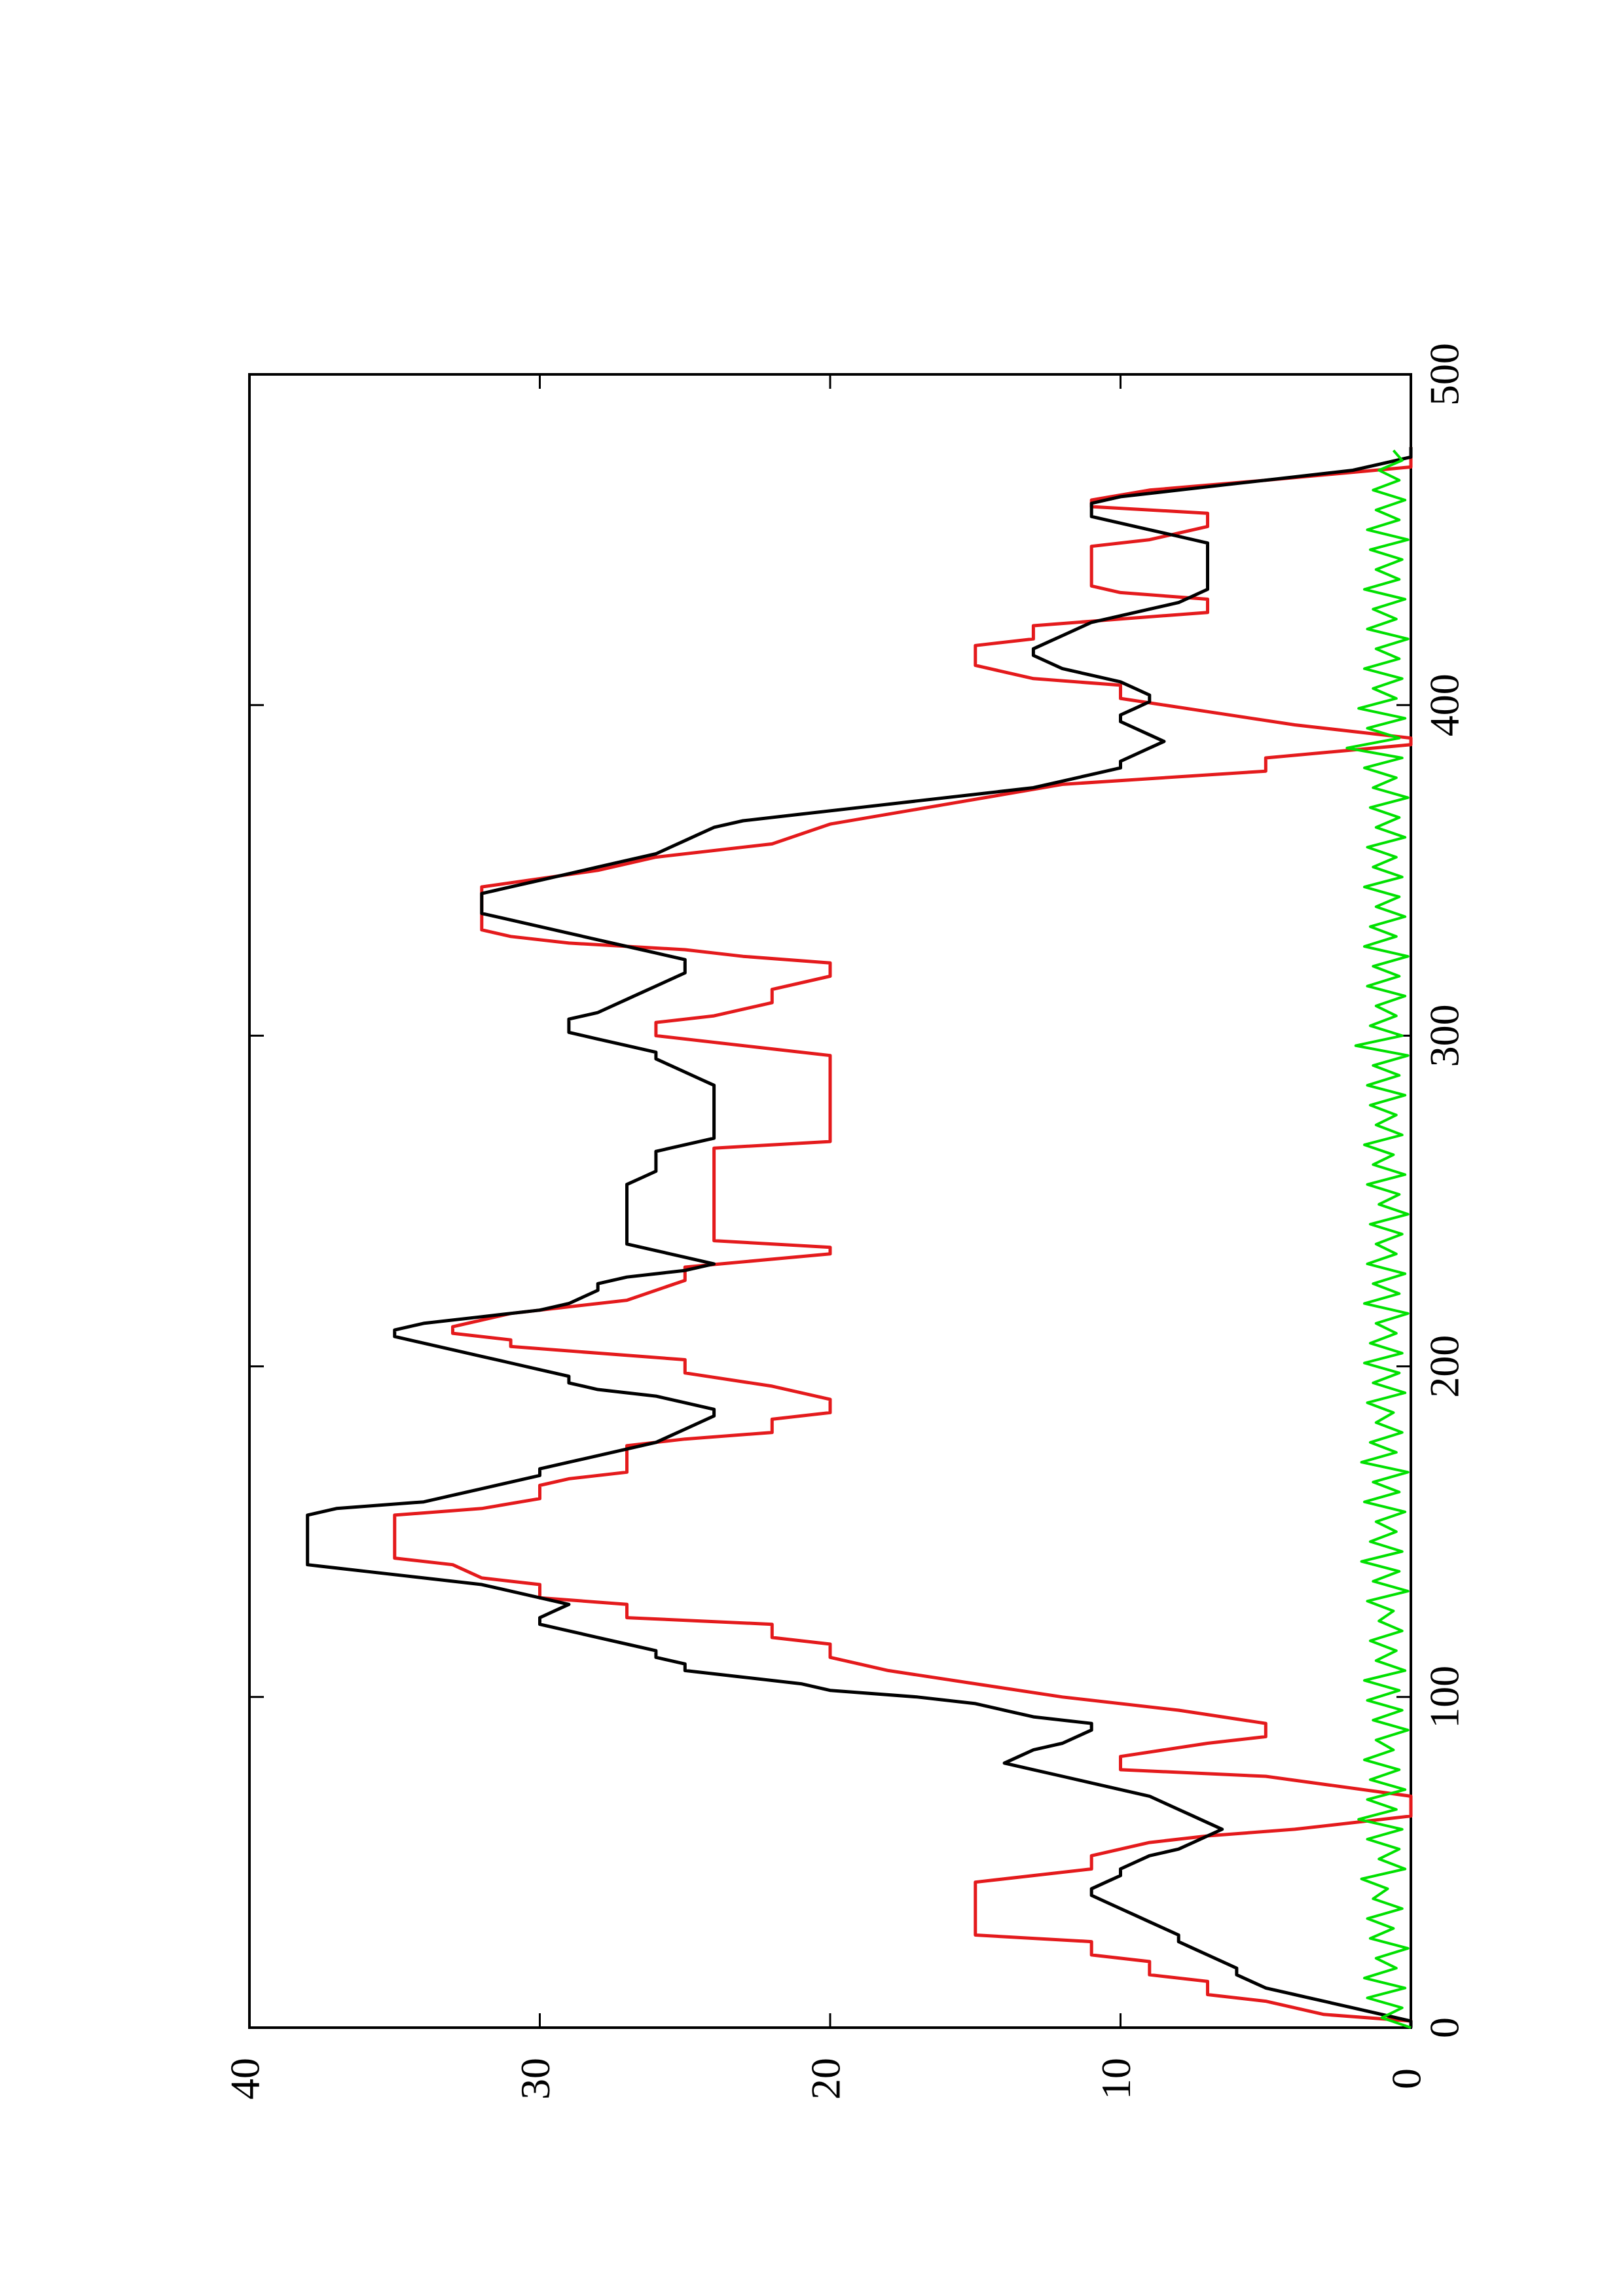 The height and width of the screenshot is (2296, 1623). What do you see at coordinates (1444, 1366) in the screenshot?
I see `x-tick-label: 200` at bounding box center [1444, 1366].